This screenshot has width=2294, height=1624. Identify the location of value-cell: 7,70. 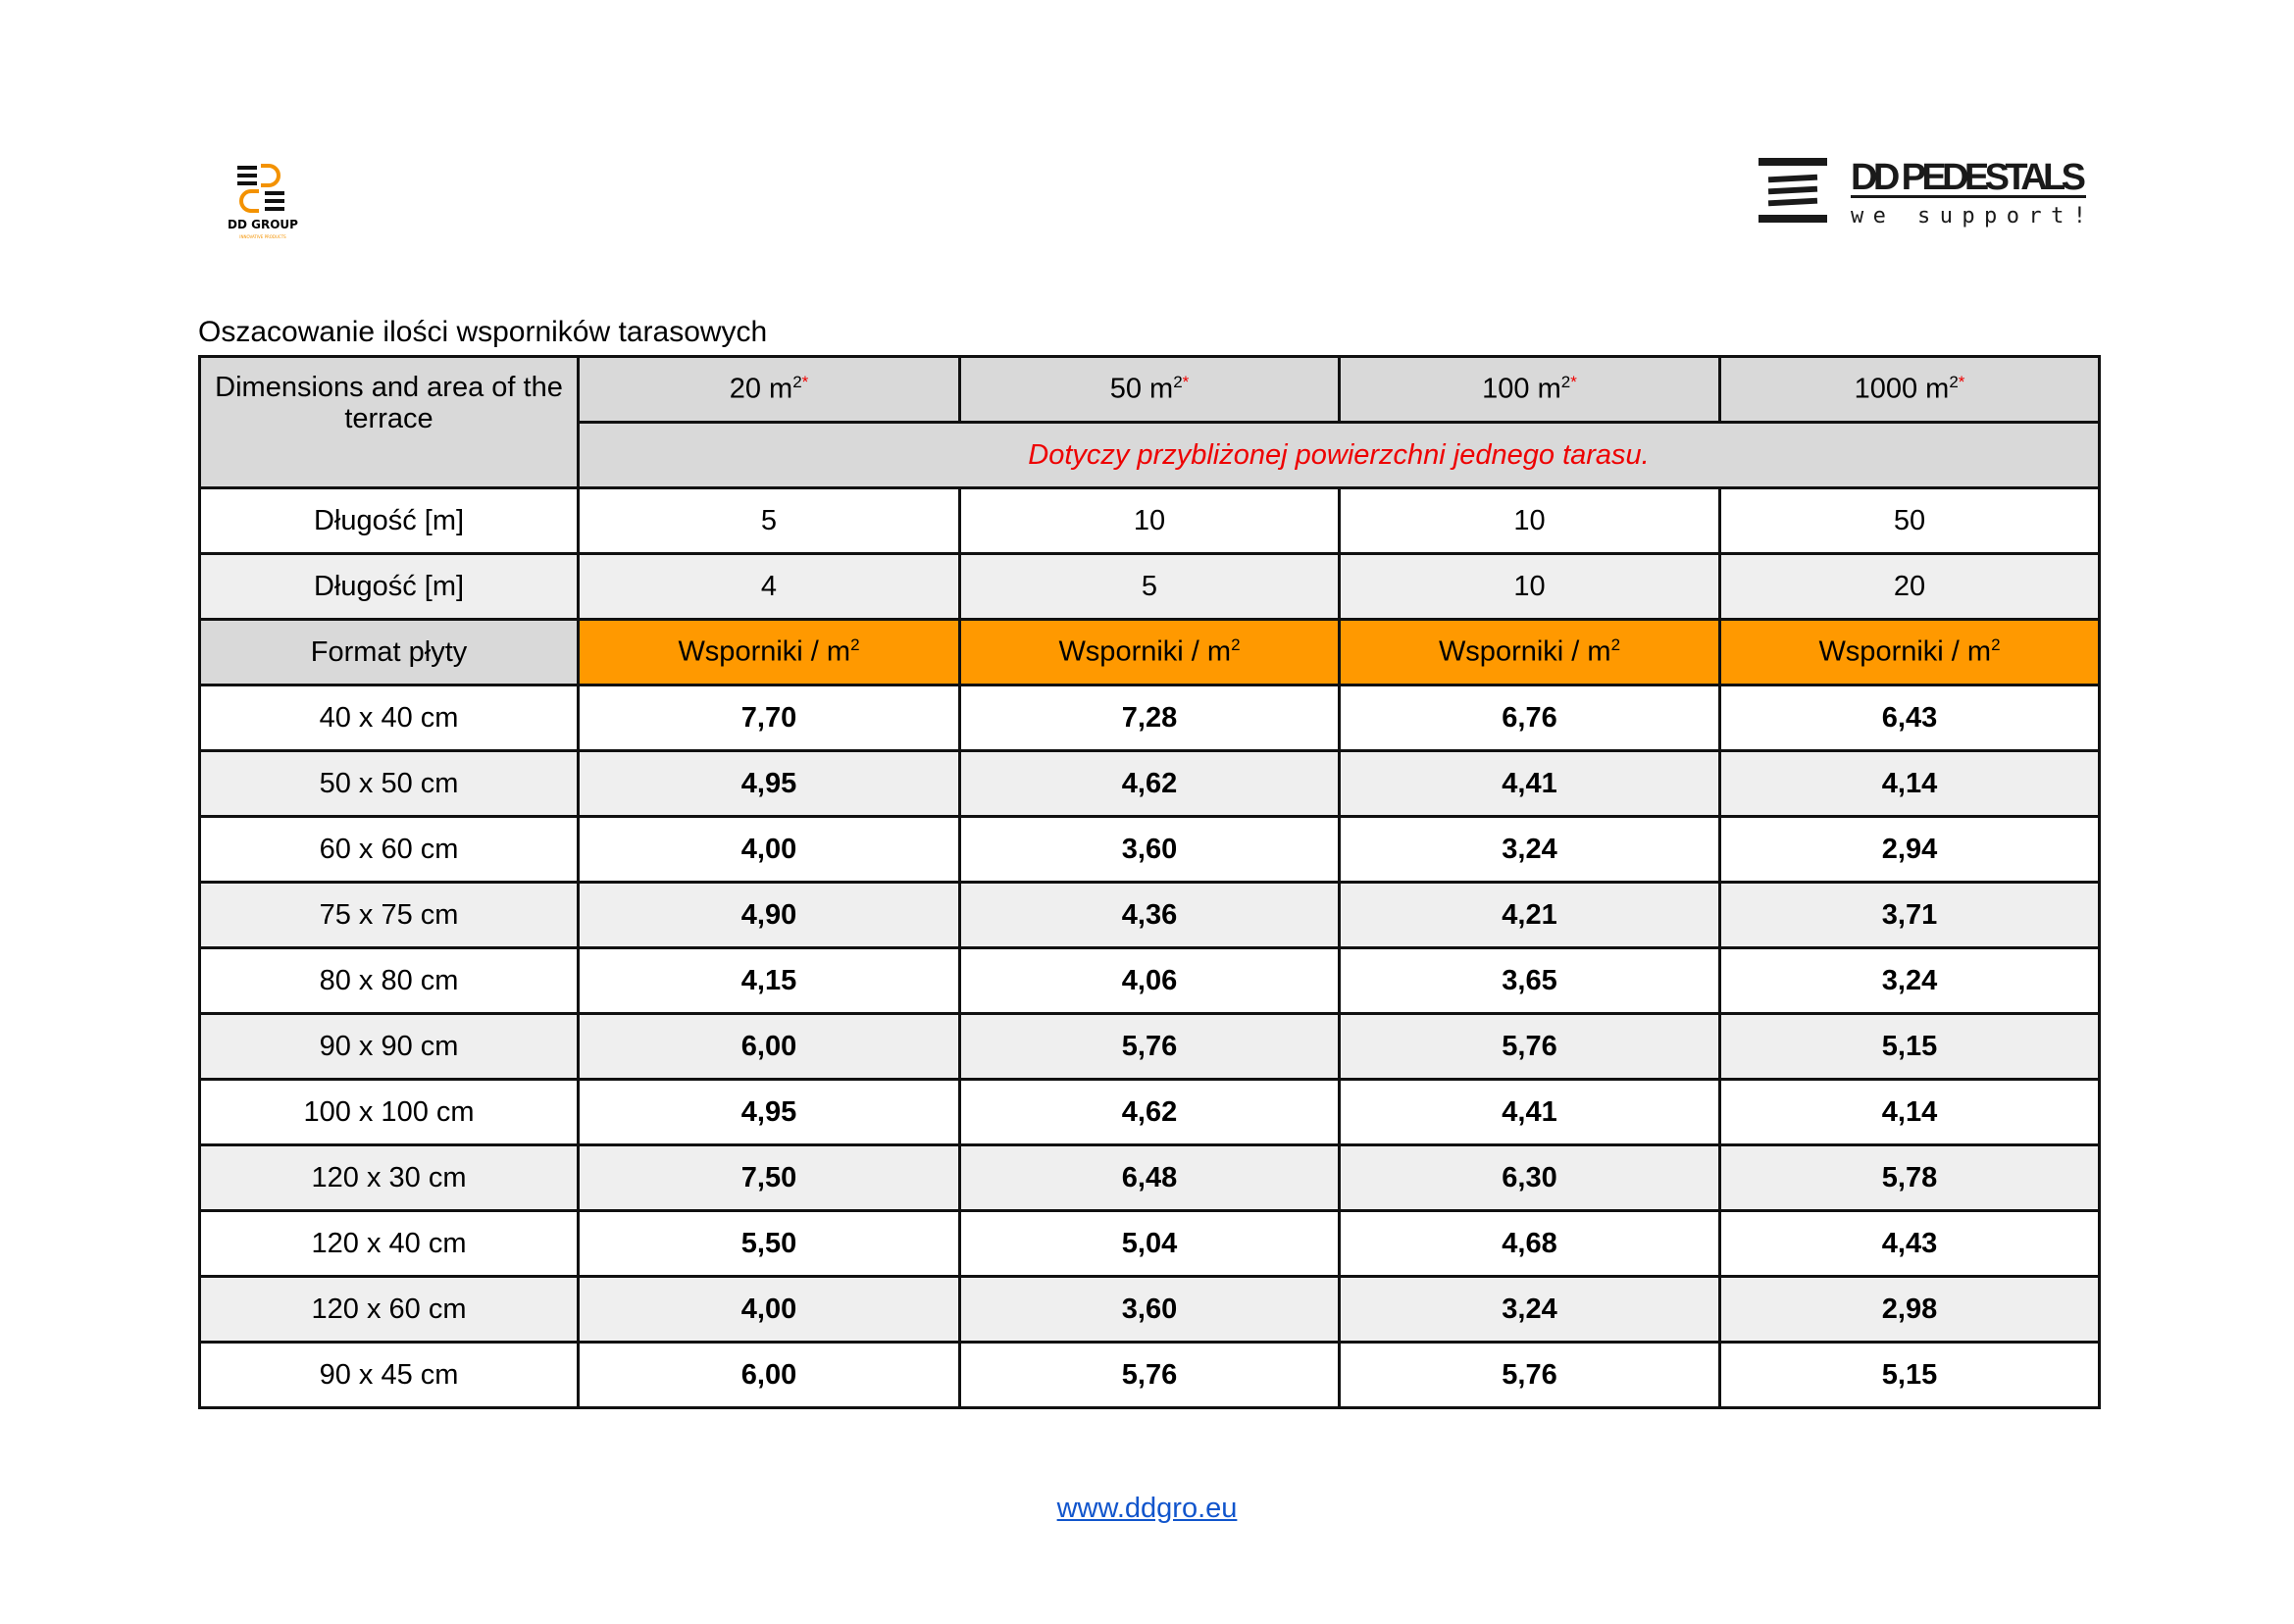
(769, 718).